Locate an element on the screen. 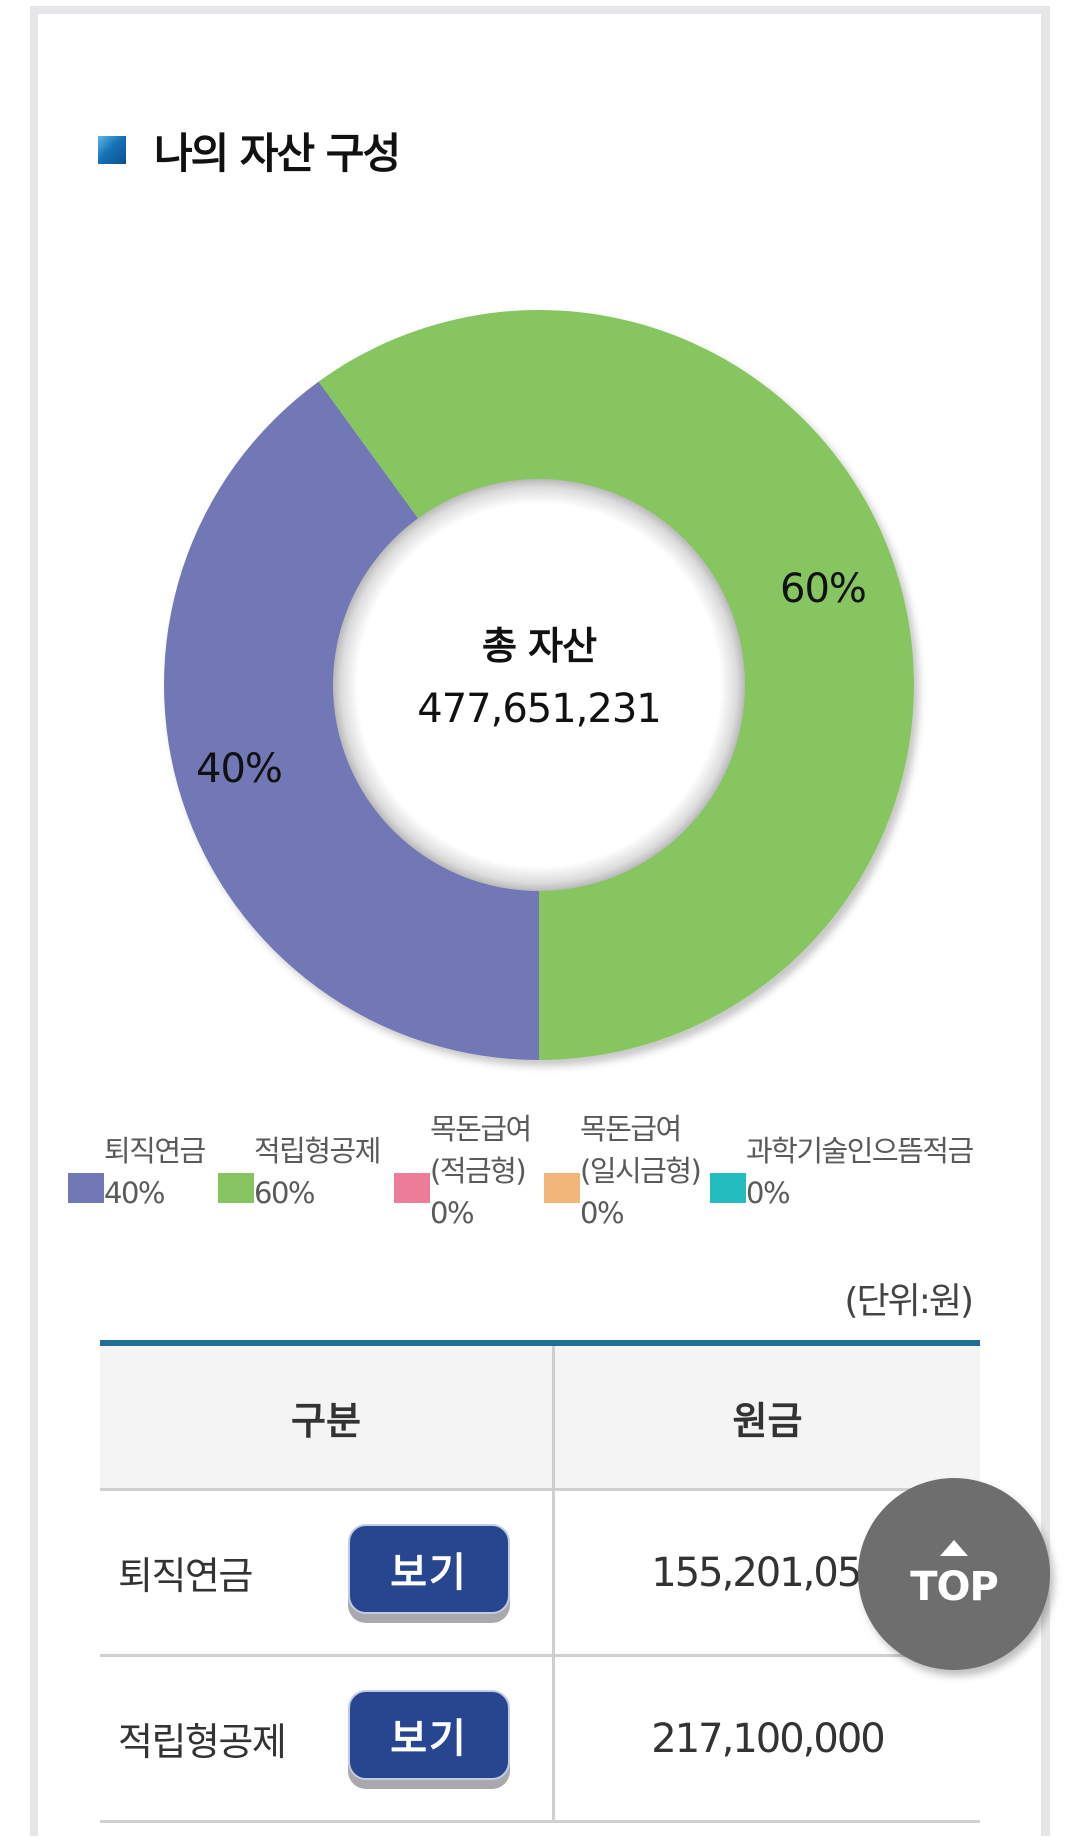 This screenshot has height=1844, width=1080. legend-item-retirement: 퇴직연금 40% is located at coordinates (137, 1162).